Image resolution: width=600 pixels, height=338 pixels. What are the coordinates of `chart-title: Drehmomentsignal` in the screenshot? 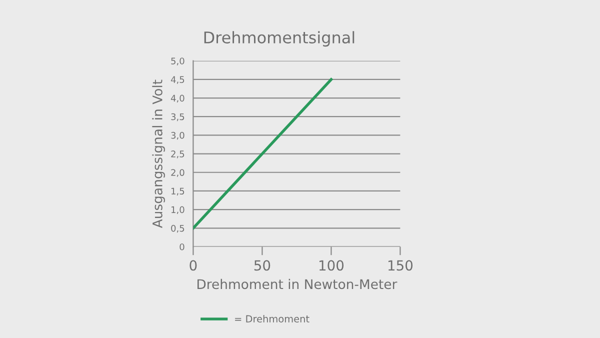 It's located at (279, 39).